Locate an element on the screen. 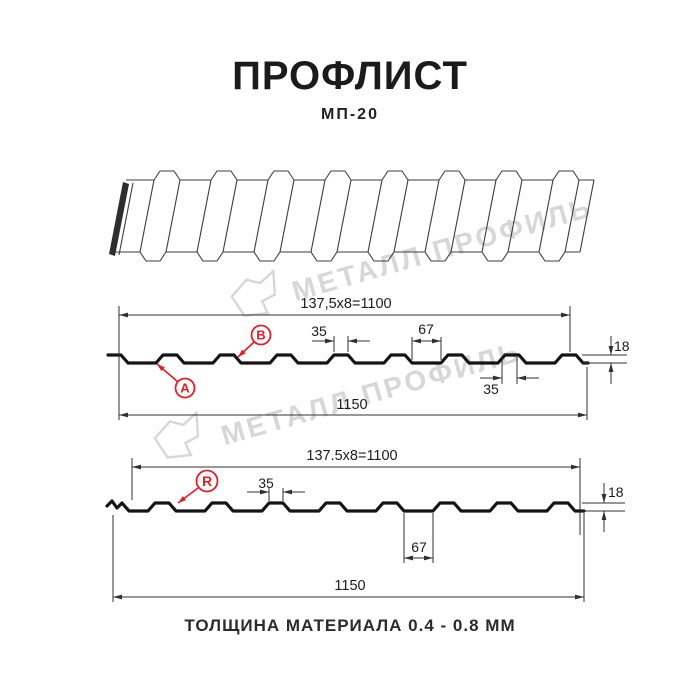  dim-label-module-span: 137,5x8=1100 is located at coordinates (345, 304).